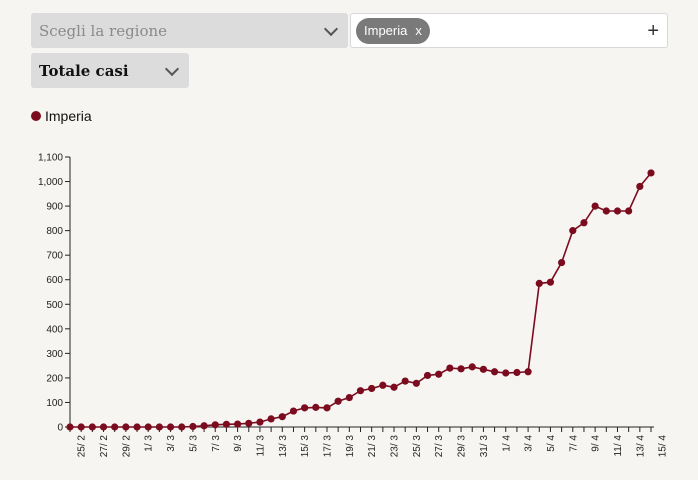 The height and width of the screenshot is (480, 698). Describe the element at coordinates (618, 446) in the screenshot. I see `x-tick-label: 11/ 4` at that location.